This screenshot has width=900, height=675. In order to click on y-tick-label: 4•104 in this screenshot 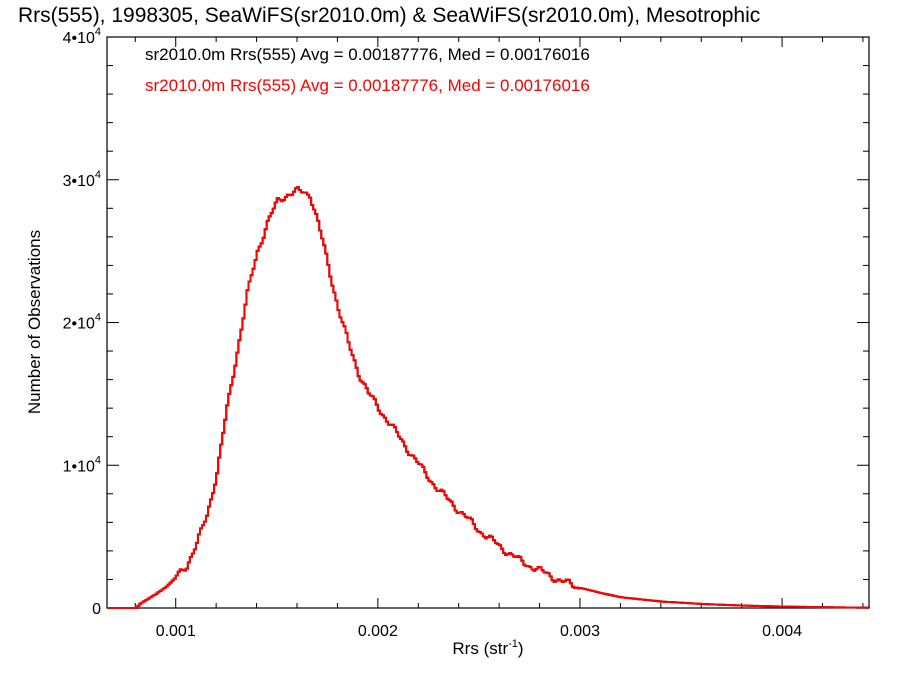, I will do `click(82, 36)`.